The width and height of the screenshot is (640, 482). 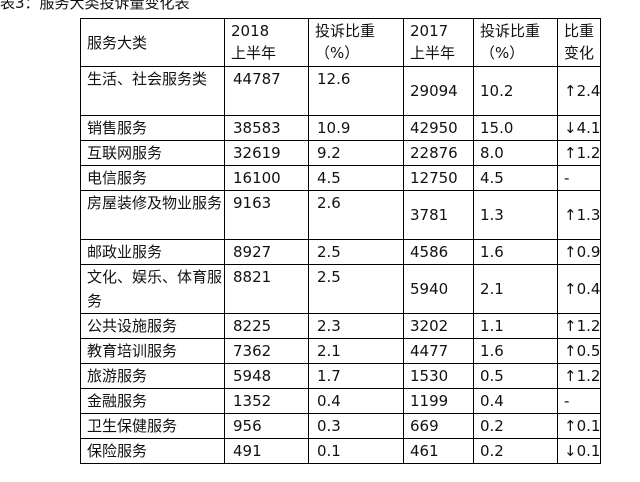 What do you see at coordinates (356, 451) in the screenshot?
I see `row-2018-share: 0.1` at bounding box center [356, 451].